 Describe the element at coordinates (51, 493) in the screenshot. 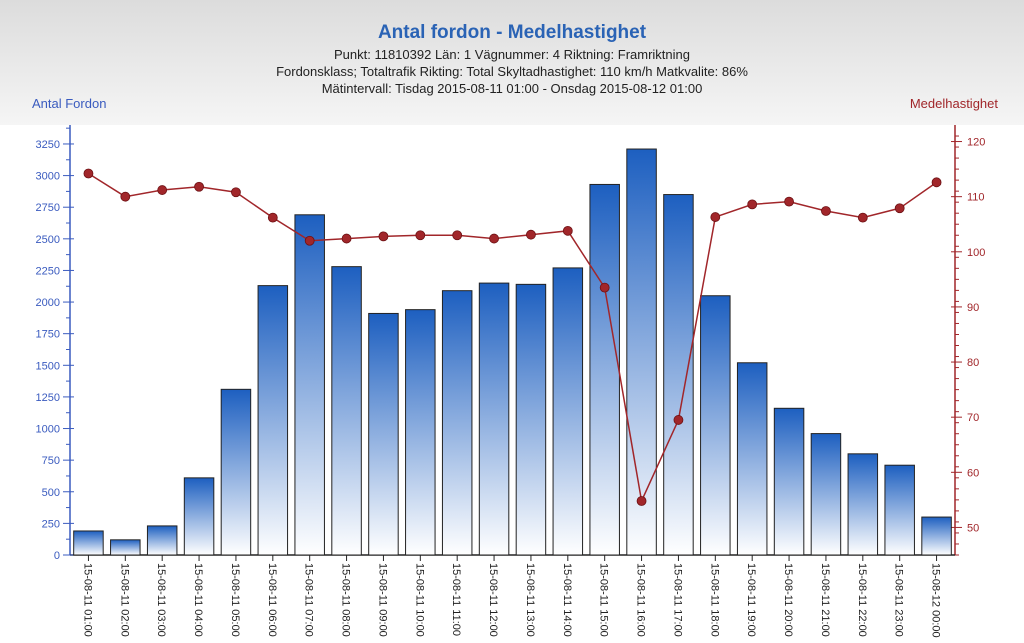

I see `y-tick-label: 500` at that location.